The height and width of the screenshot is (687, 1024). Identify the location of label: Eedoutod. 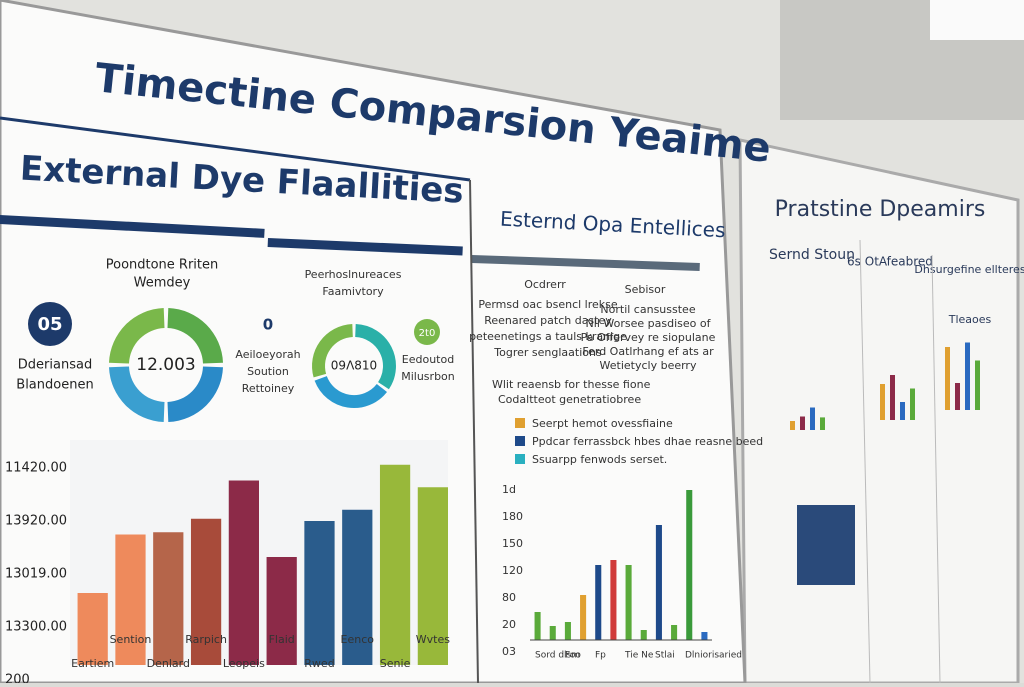
(428, 359).